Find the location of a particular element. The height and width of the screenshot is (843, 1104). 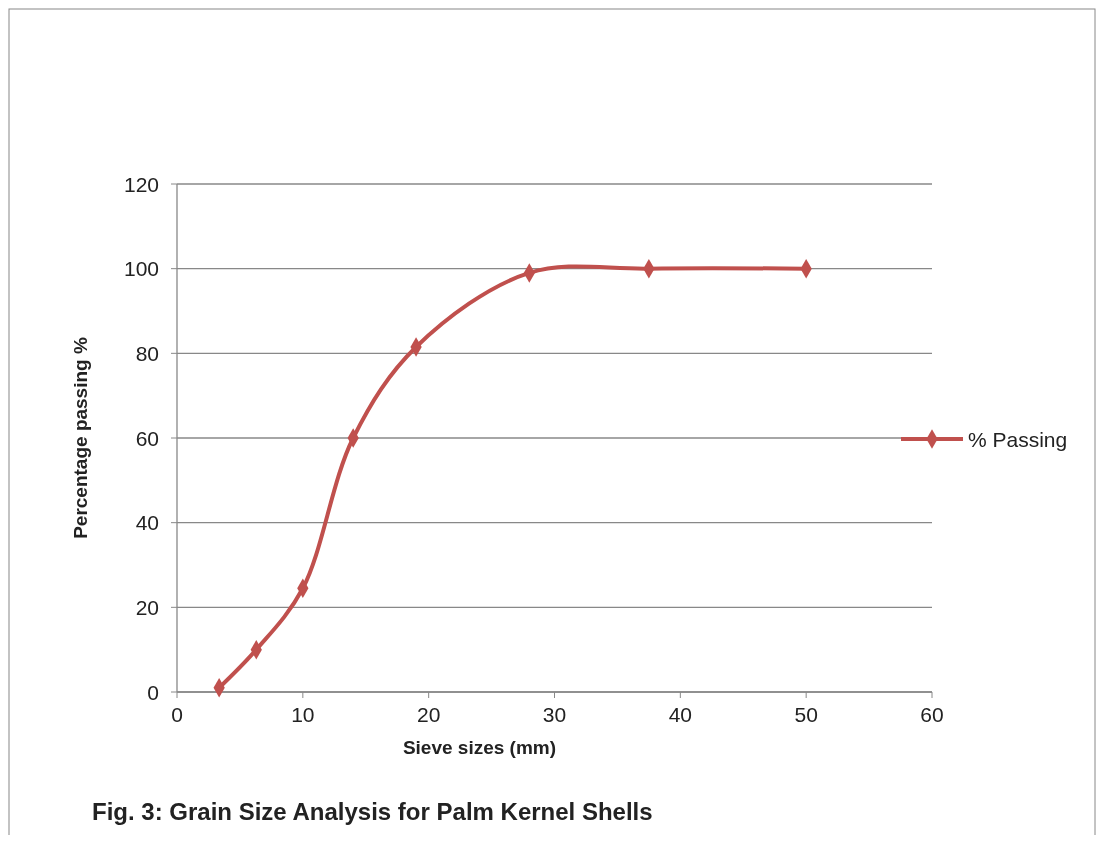

y-tick-label: 100 is located at coordinates (141, 269).